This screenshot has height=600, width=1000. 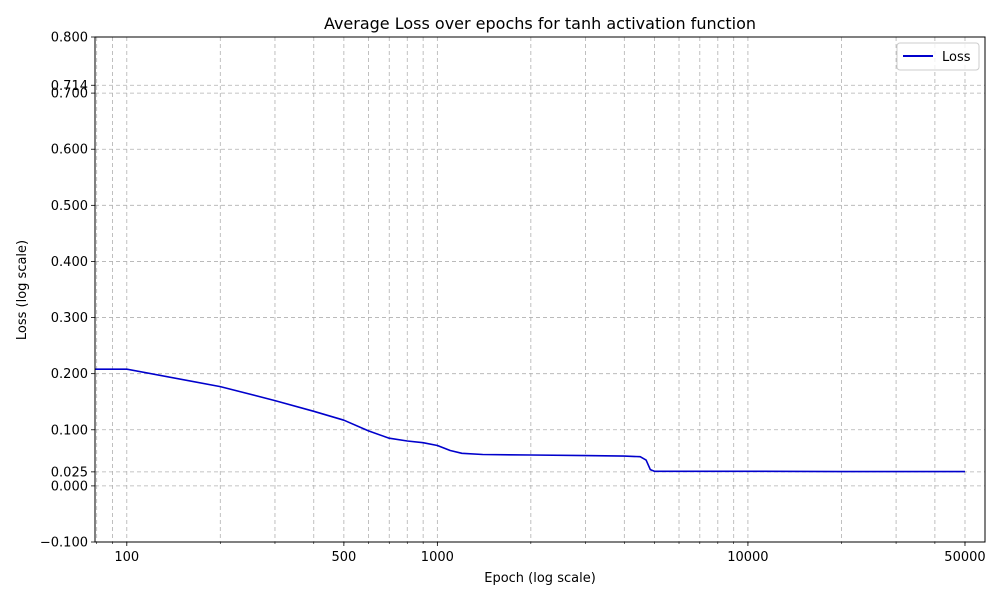 I want to click on y-tick-label: 0.200, so click(x=69, y=374).